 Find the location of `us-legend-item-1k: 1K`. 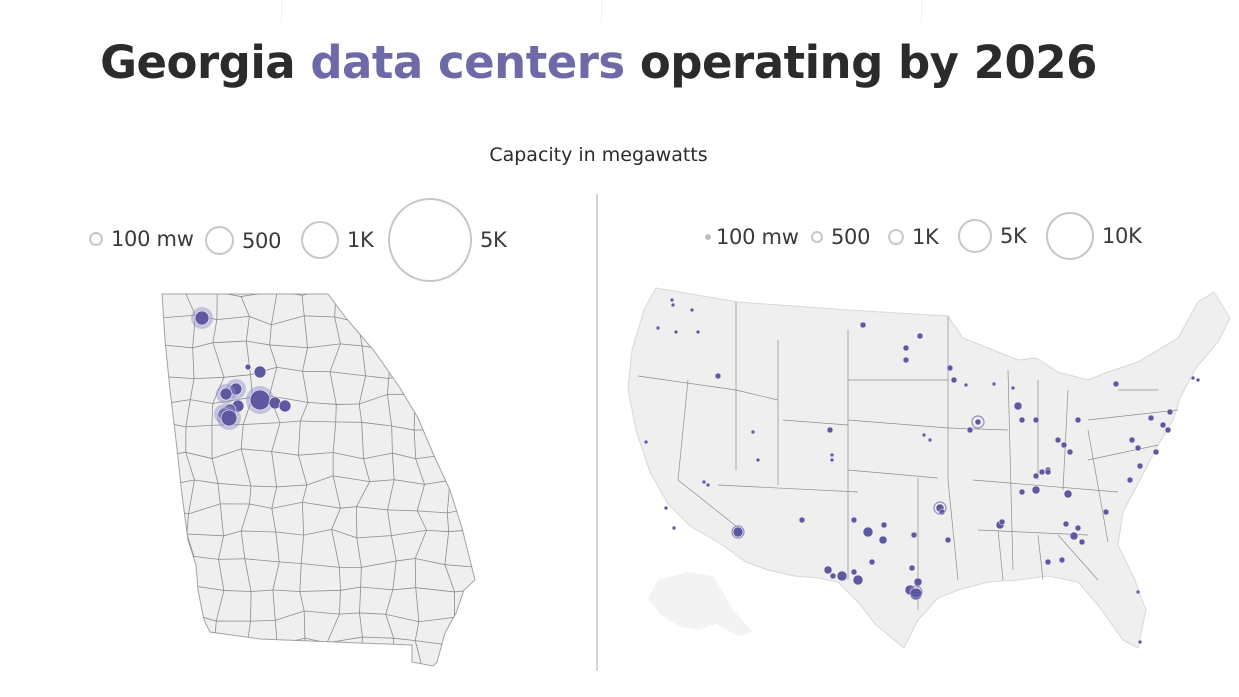

us-legend-item-1k: 1K is located at coordinates (913, 237).